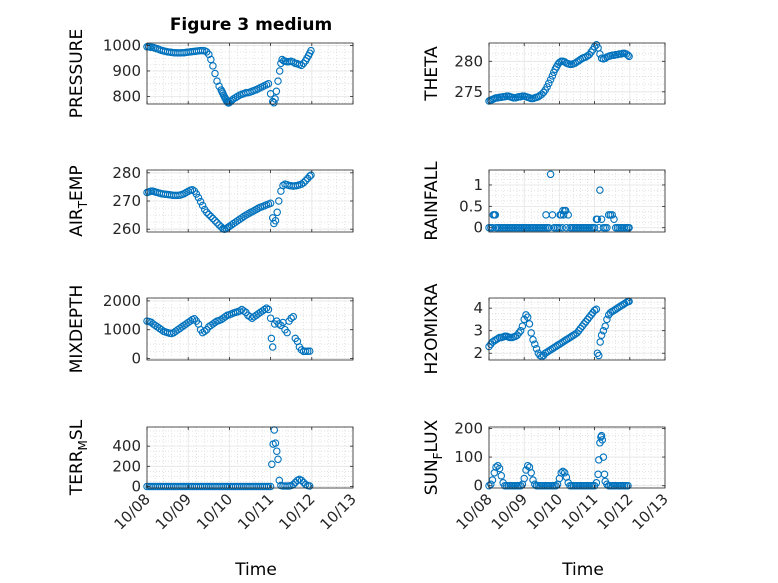  I want to click on y-tick-label: 0, so click(478, 486).